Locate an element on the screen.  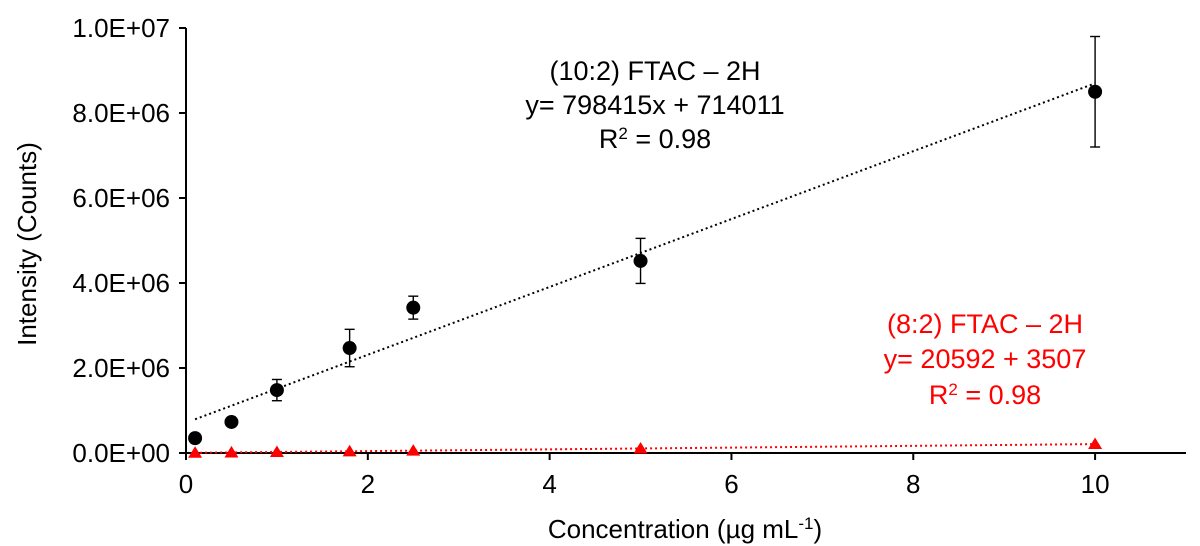
series-2-annotation-equation: y= 20592 + 3507 is located at coordinates (985, 359).